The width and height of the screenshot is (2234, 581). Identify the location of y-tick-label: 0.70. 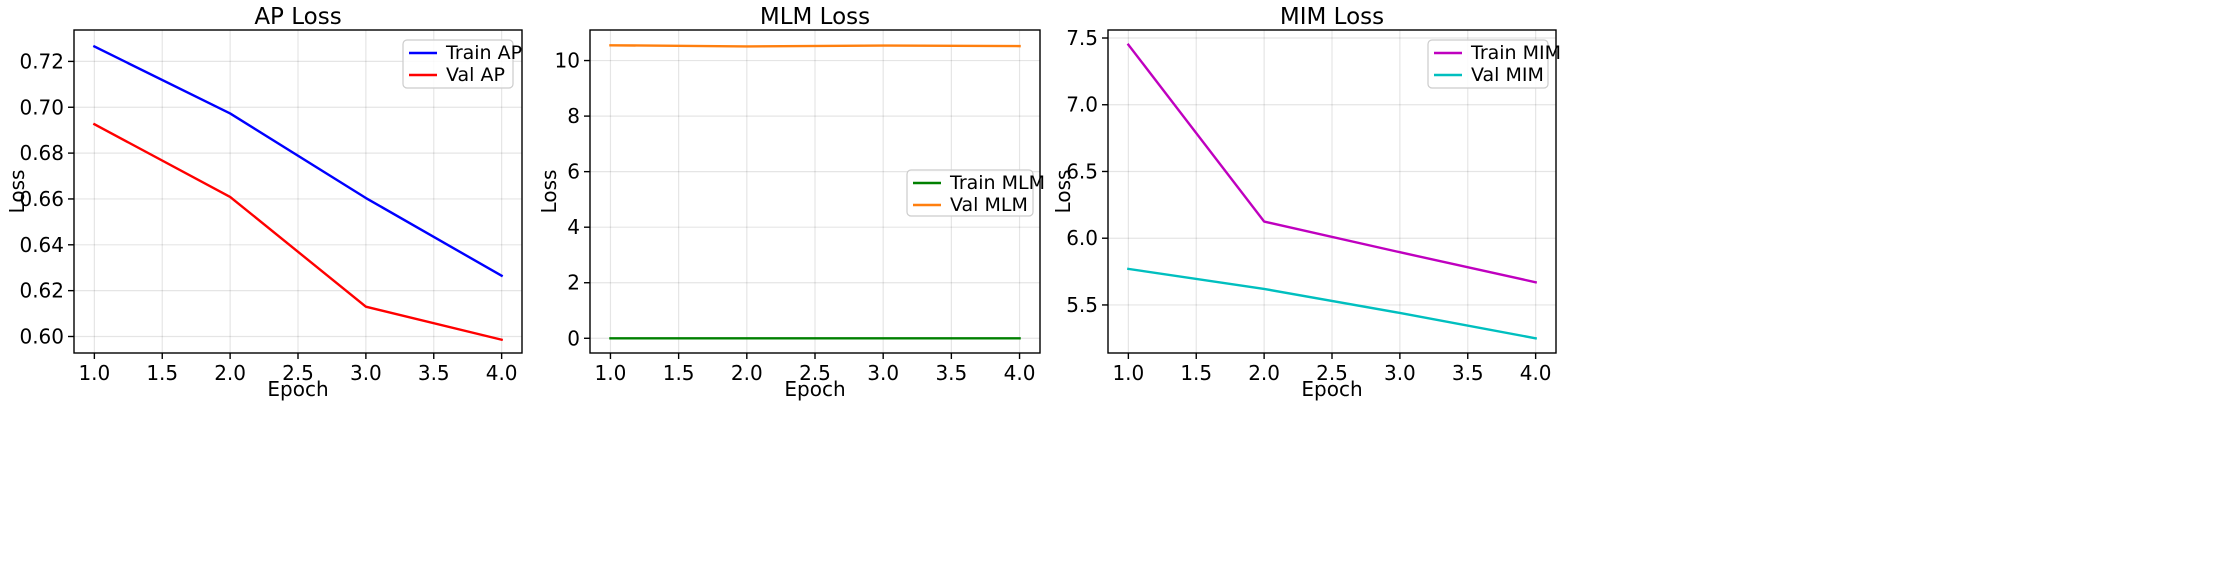
(41, 107).